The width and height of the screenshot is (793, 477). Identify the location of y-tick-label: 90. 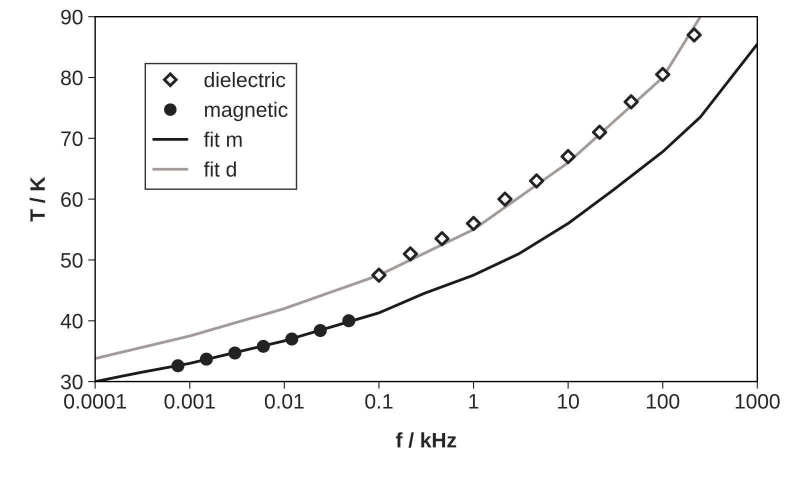
(72, 17).